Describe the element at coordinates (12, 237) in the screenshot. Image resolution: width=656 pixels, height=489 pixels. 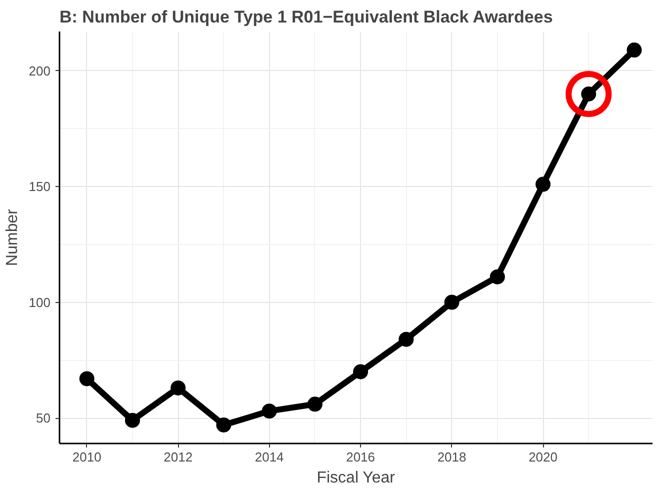
I see `y-axis-title: Number` at that location.